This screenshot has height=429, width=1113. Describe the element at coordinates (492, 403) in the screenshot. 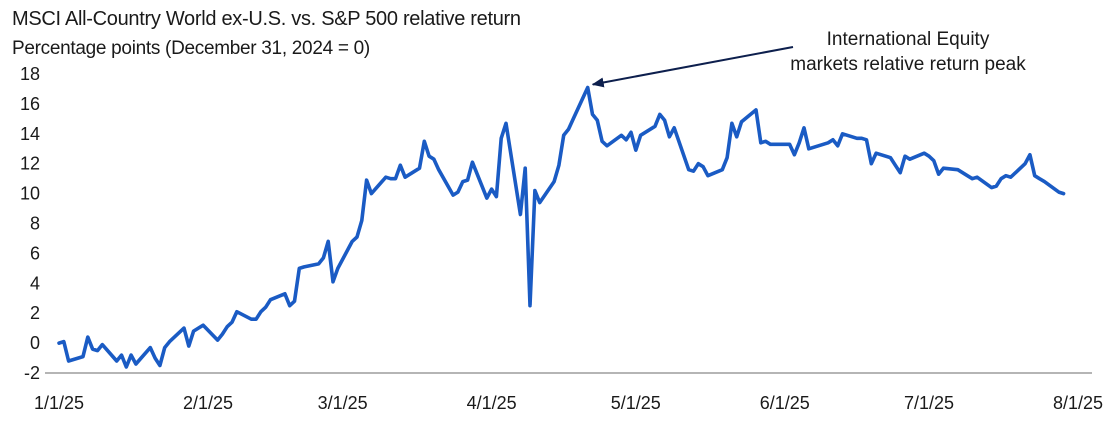

I see `x-tick-label: 4/1/25` at that location.